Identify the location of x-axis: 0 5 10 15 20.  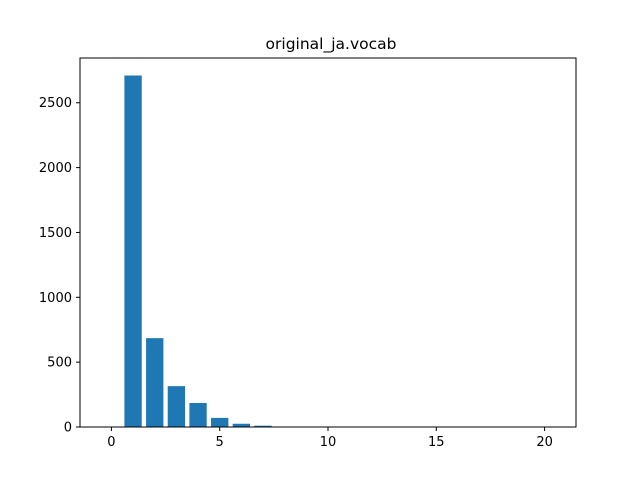
(330, 438).